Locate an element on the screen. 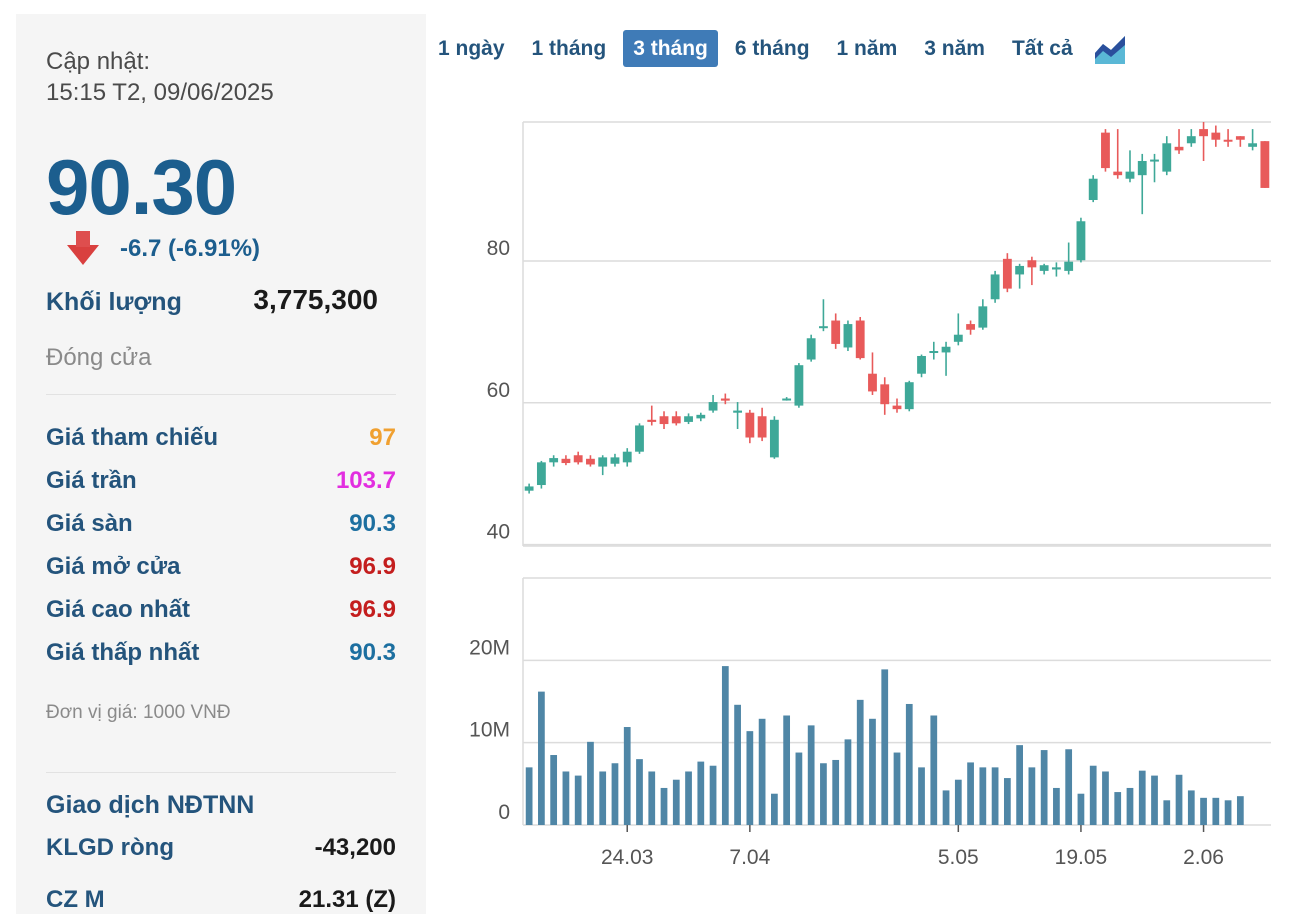 This screenshot has width=1314, height=914. price-row-reference: Giá tham chiếu 97 is located at coordinates (221, 439).